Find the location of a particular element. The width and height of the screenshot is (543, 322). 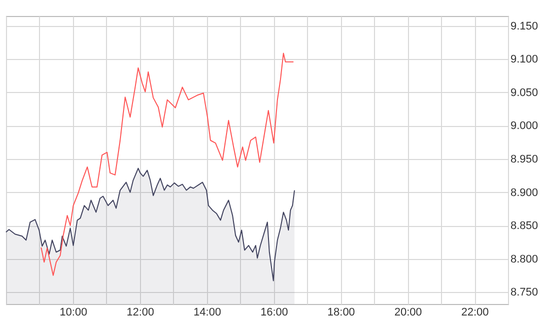

y-tick-label: 9.100 is located at coordinates (524, 60).